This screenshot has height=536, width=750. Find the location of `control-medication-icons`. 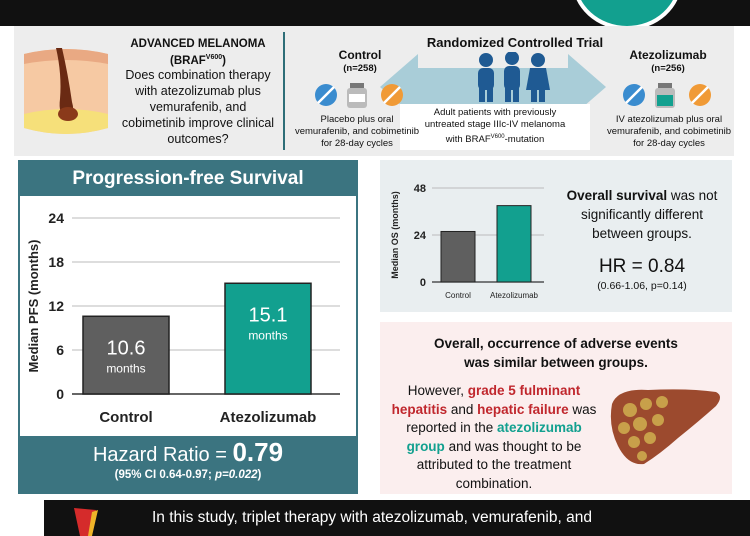

control-medication-icons is located at coordinates (359, 95).